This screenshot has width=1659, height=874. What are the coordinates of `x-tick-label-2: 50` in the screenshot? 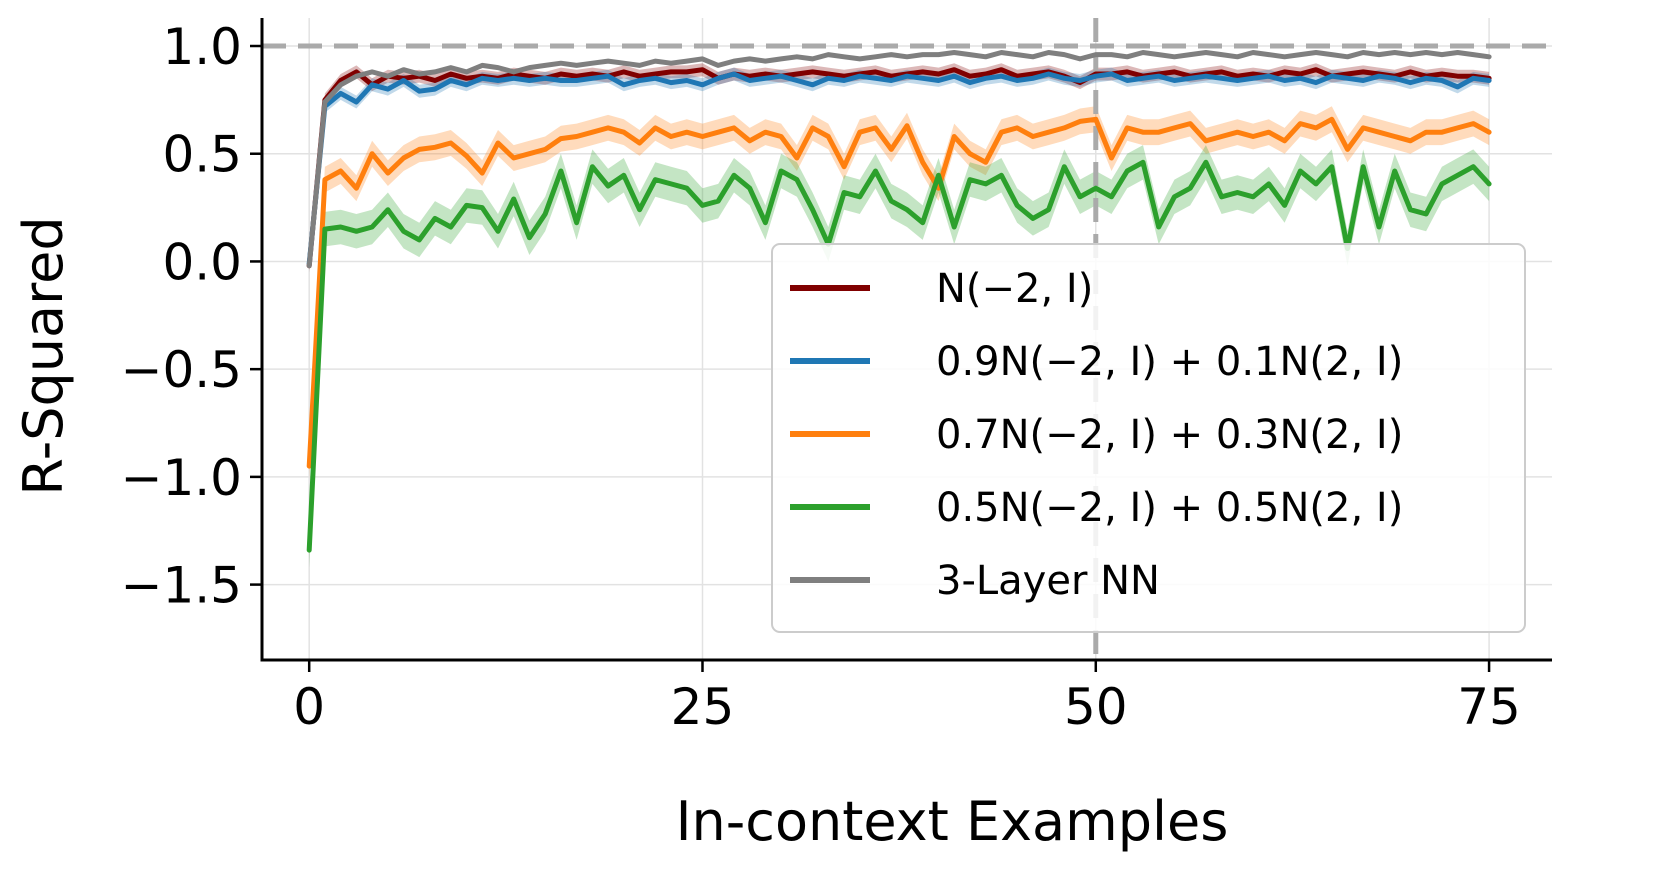 It's located at (1096, 707).